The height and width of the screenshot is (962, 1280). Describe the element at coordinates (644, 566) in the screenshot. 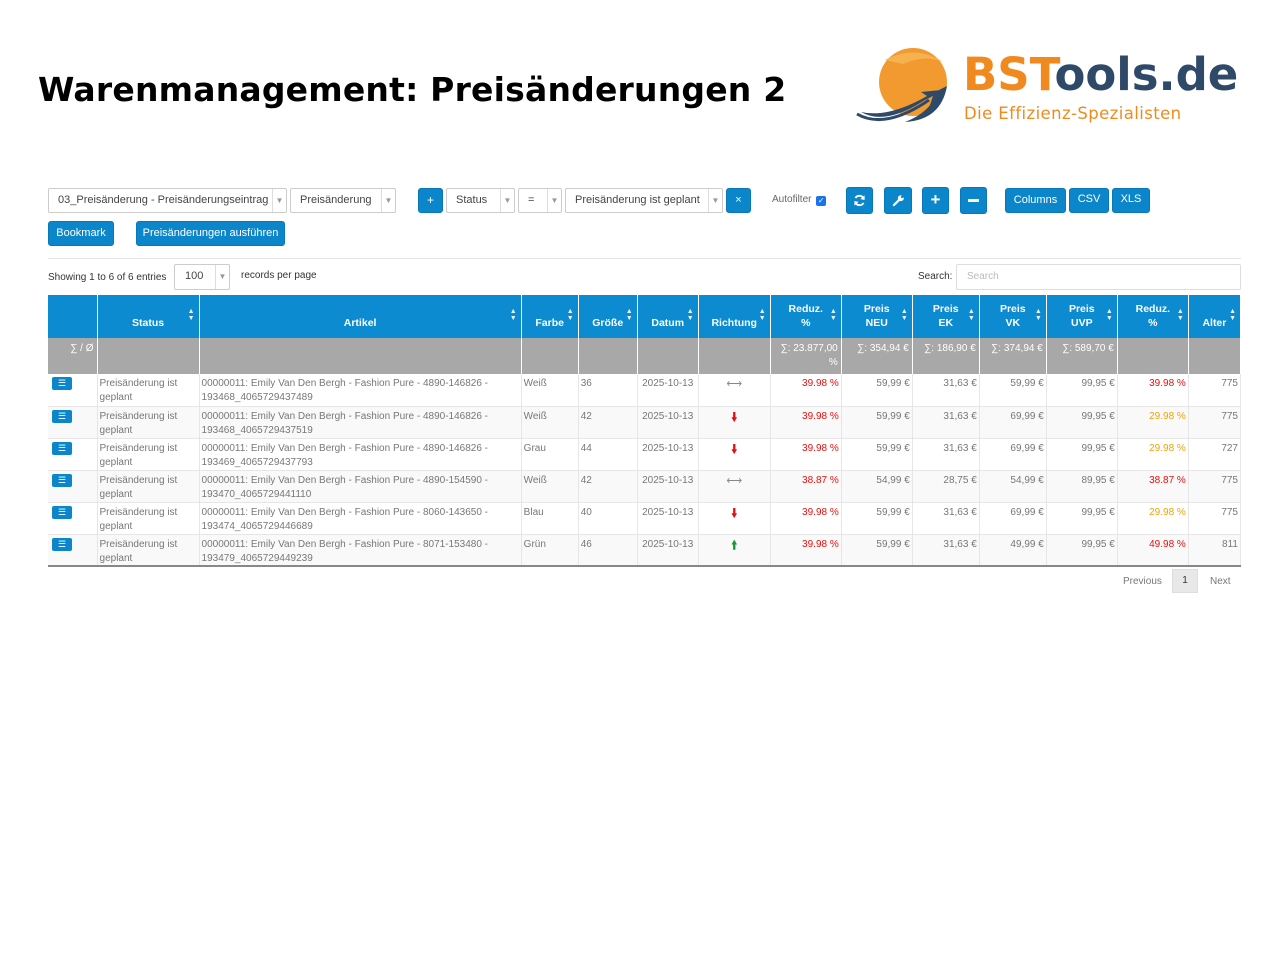

I see `table-bottom-border` at that location.